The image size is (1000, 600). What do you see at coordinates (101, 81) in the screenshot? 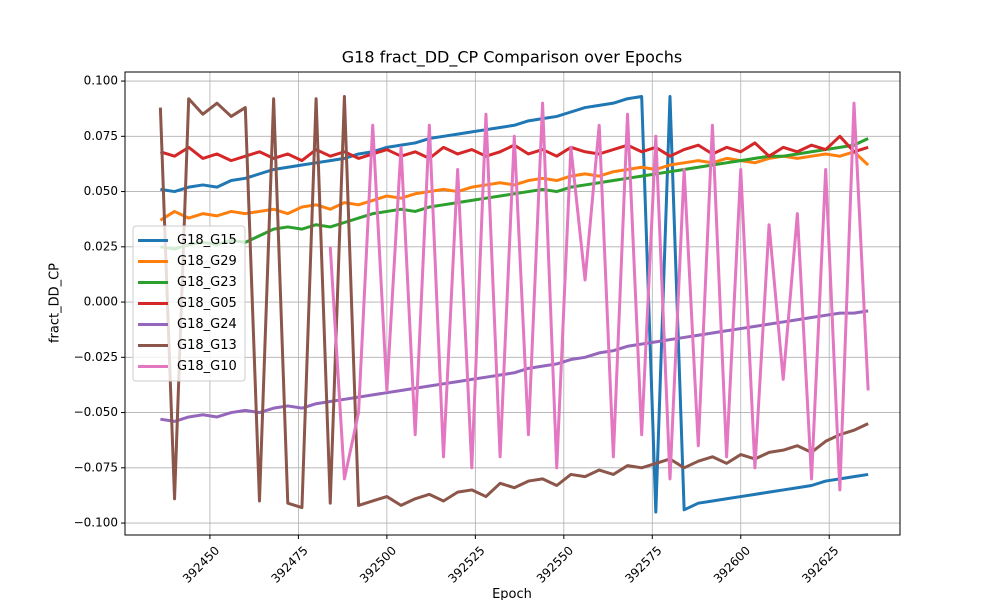
I see `y-tick-label: 0.100` at bounding box center [101, 81].